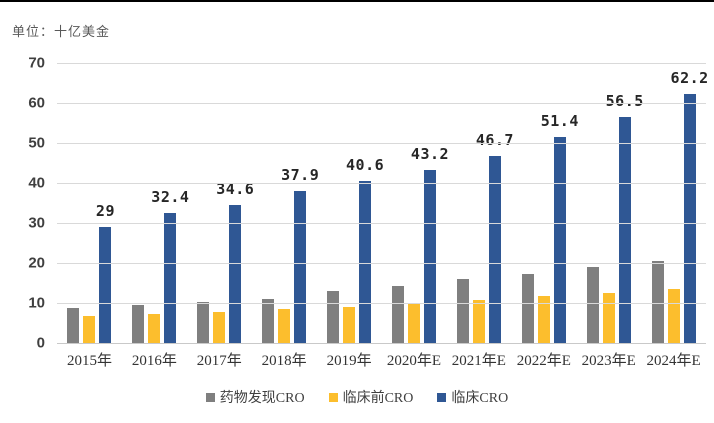 The image size is (714, 423). Describe the element at coordinates (36, 143) in the screenshot. I see `y-tick-label: 50` at that location.